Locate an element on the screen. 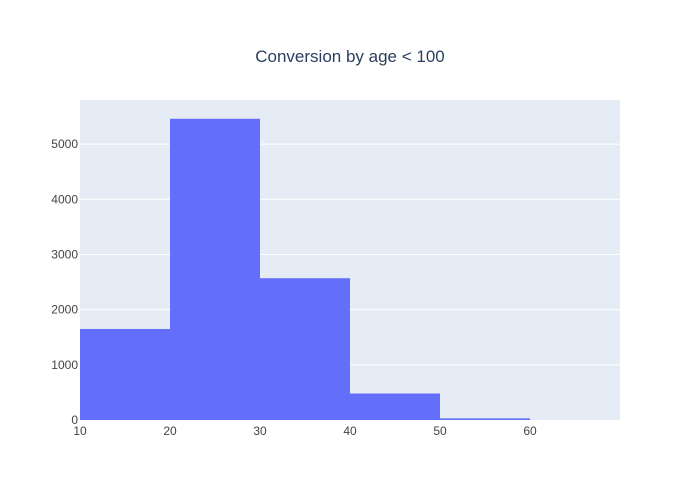 This screenshot has height=500, width=700. x-axis-ticks: 10 20 30 40 50 60 is located at coordinates (305, 431).